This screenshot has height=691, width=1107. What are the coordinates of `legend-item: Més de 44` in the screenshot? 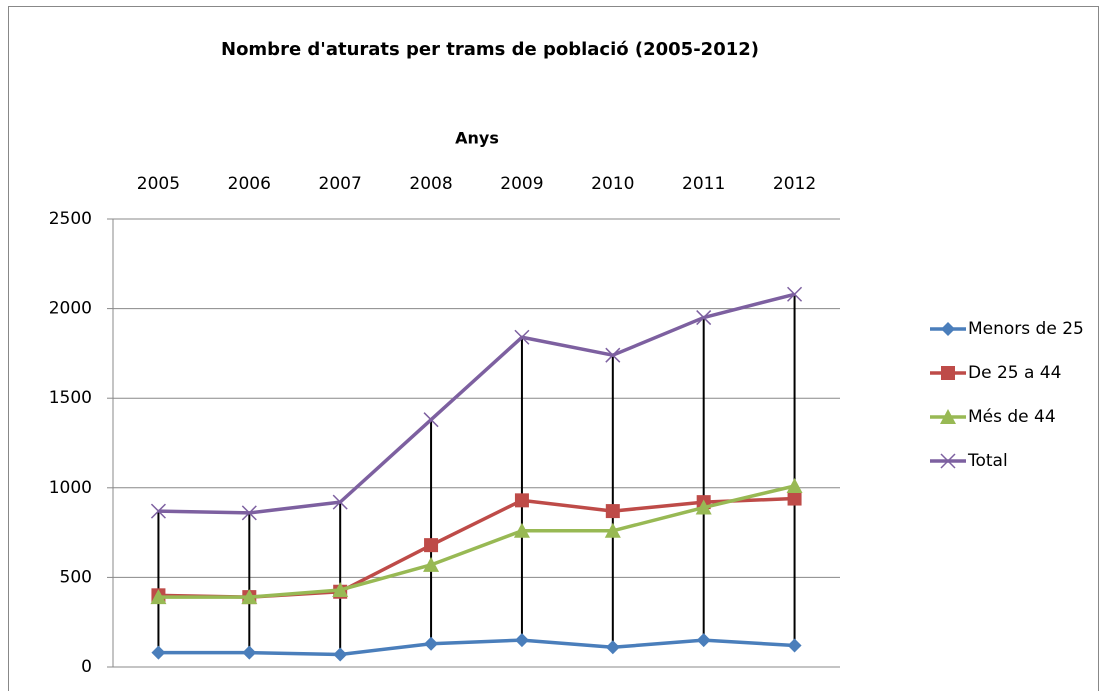 It's located at (993, 417).